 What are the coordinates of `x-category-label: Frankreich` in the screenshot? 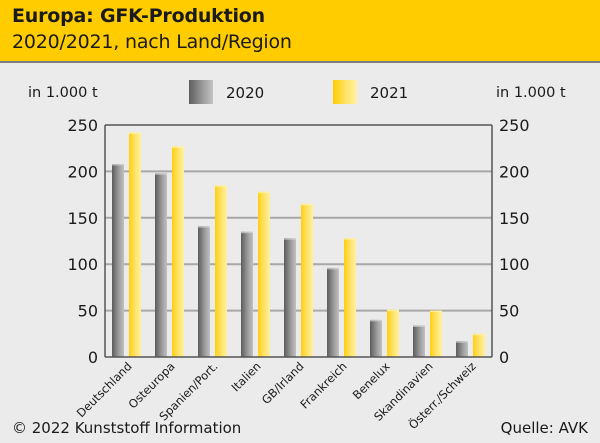 It's located at (323, 385).